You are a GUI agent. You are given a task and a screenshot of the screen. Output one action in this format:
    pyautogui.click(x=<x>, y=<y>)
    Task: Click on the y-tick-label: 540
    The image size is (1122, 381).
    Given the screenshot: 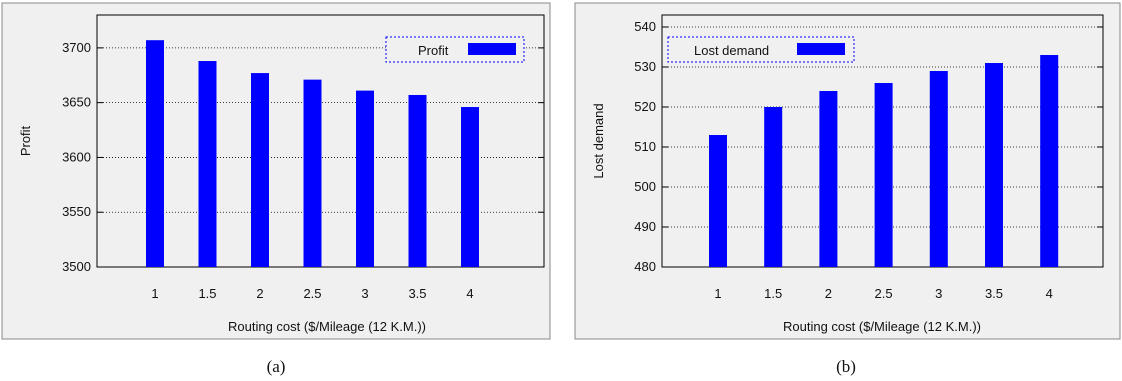 What is the action you would take?
    pyautogui.click(x=645, y=26)
    